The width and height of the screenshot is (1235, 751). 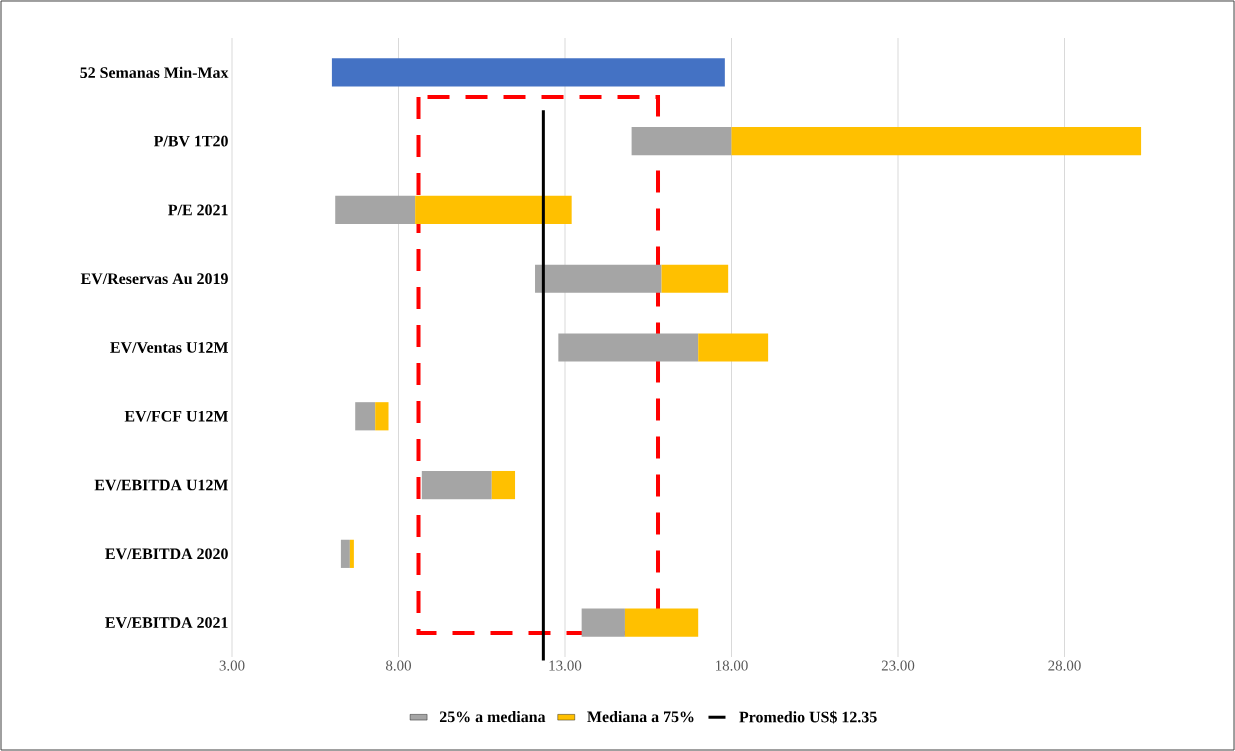 What do you see at coordinates (154, 72) in the screenshot?
I see `y-tick-label: 52 Semanas Min-Max` at bounding box center [154, 72].